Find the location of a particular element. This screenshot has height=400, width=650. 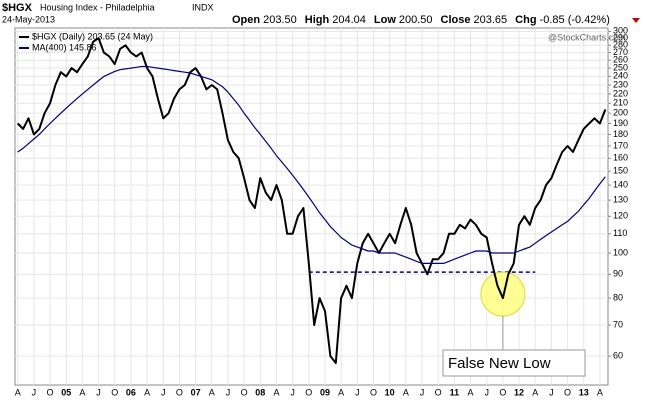

y-tick-label: 120 is located at coordinates (620, 216).